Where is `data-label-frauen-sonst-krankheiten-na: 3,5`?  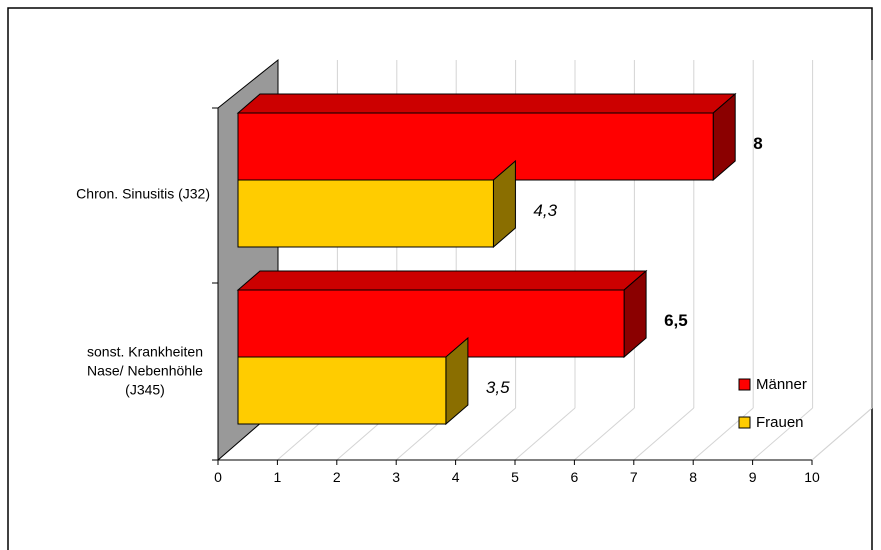
data-label-frauen-sonst-krankheiten-na: 3,5 is located at coordinates (498, 387).